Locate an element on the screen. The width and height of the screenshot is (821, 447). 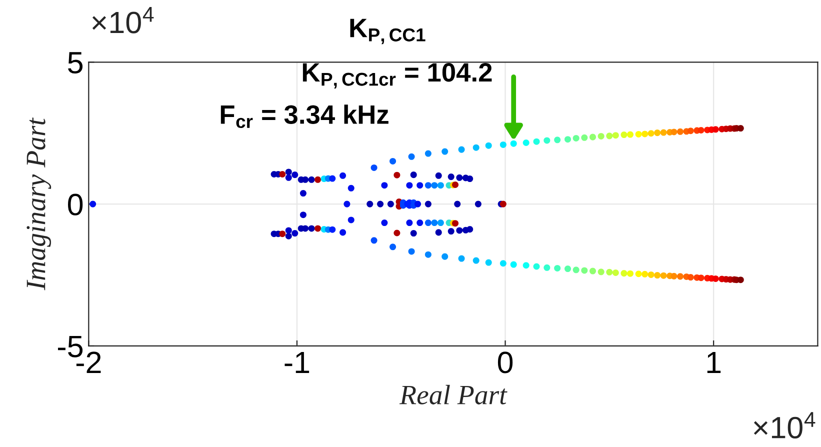
x-tick-label: 1 is located at coordinates (714, 362).